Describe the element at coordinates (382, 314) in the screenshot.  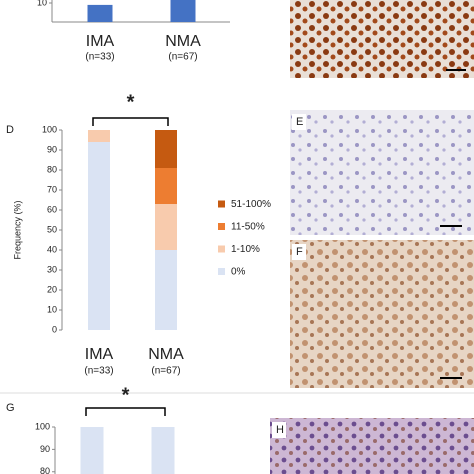
I see `micrograph-f` at that location.